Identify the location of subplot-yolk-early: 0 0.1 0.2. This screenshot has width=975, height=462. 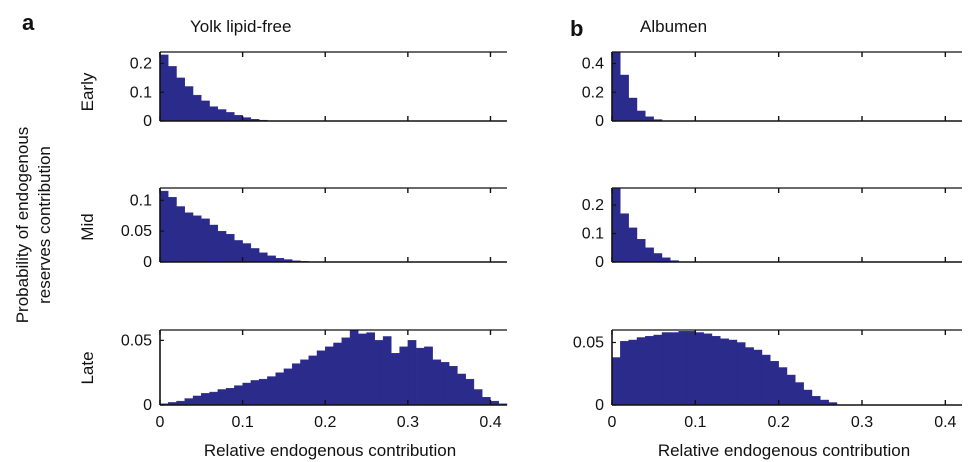
(318, 90).